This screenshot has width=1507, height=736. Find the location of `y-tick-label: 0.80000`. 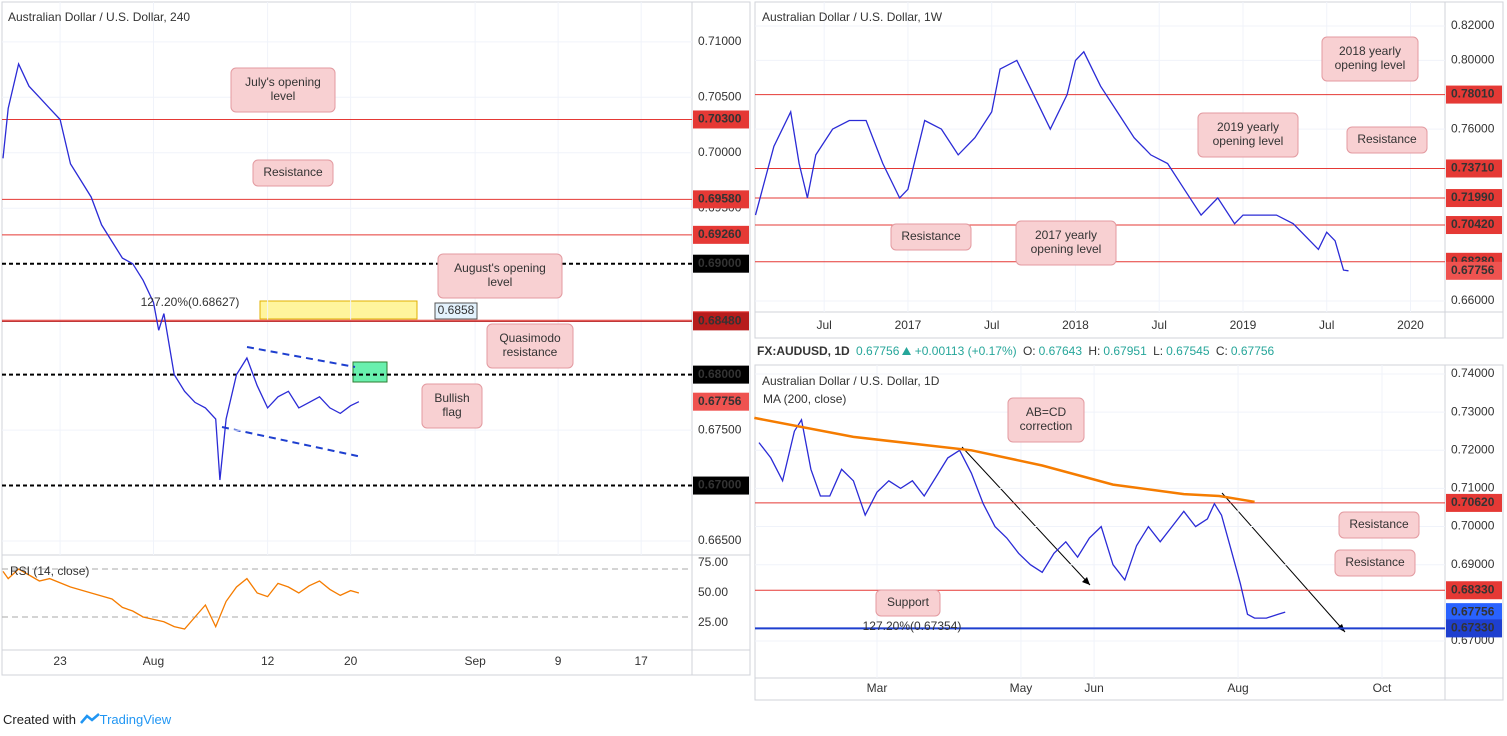

y-tick-label: 0.80000 is located at coordinates (1473, 60).